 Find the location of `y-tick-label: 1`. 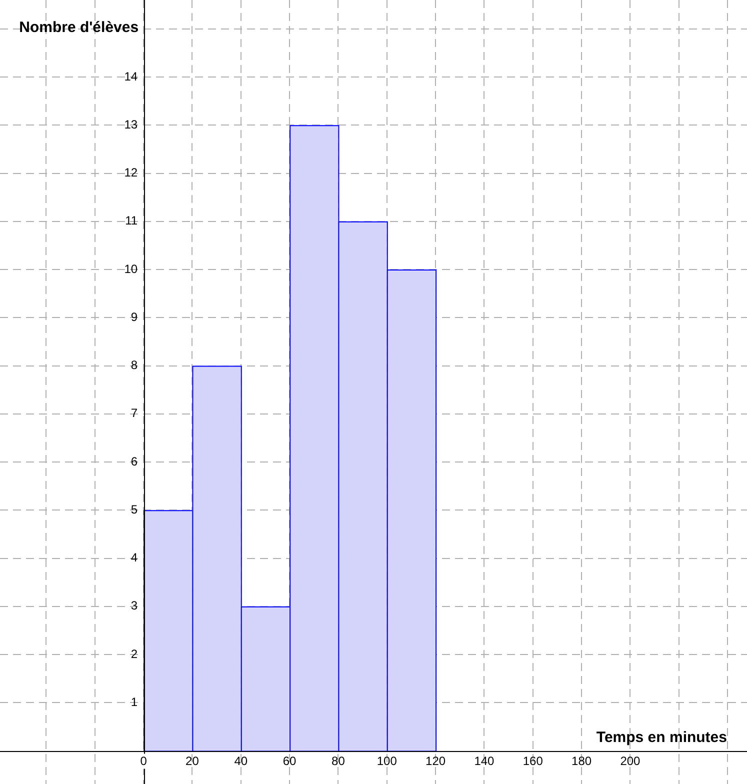

y-tick-label: 1 is located at coordinates (134, 701).